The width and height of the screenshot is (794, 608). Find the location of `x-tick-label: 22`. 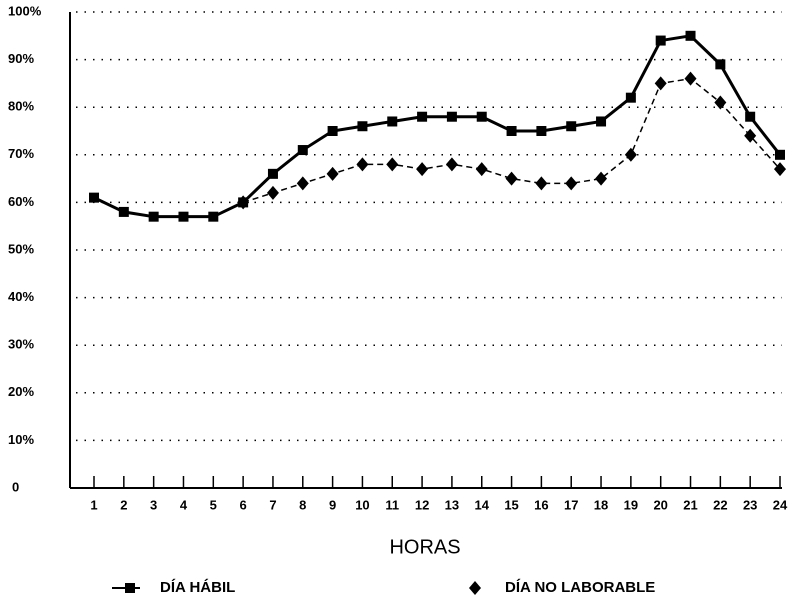

x-tick-label: 22 is located at coordinates (720, 504).